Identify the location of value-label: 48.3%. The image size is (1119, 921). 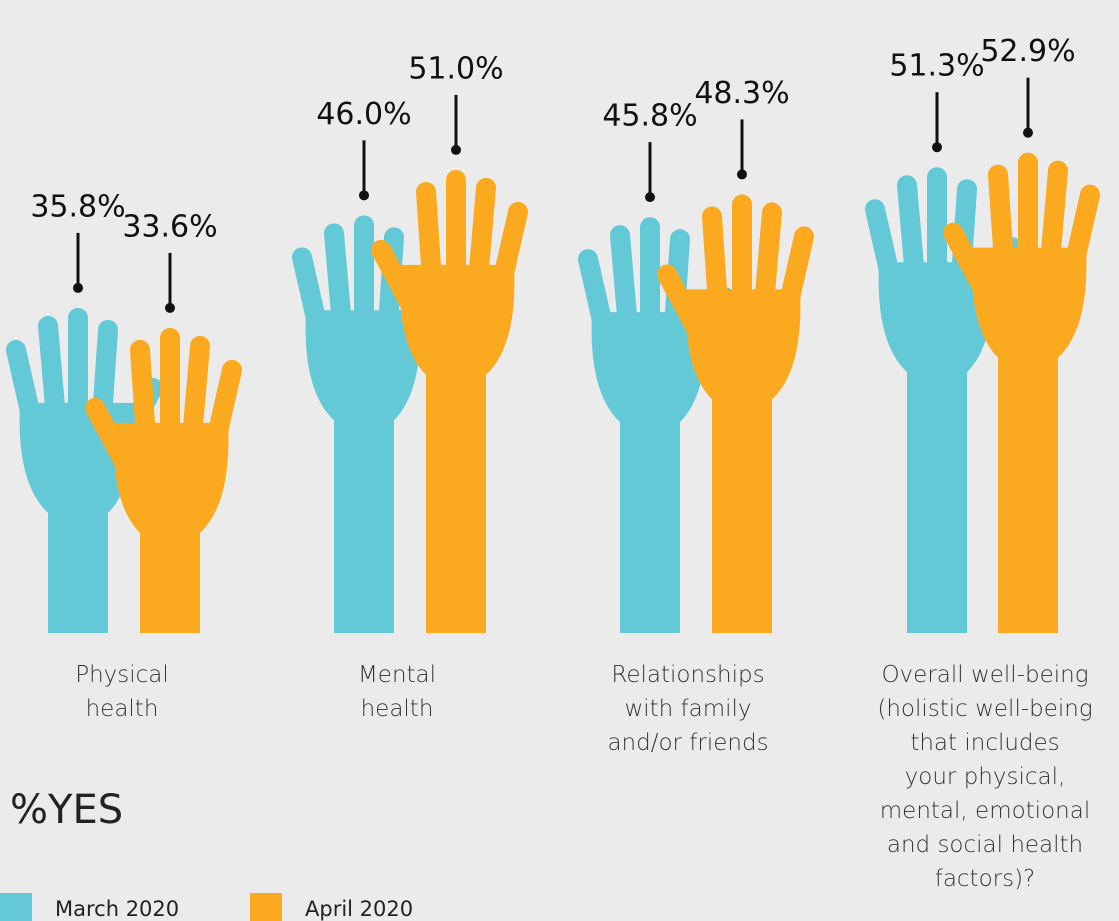
(741, 93).